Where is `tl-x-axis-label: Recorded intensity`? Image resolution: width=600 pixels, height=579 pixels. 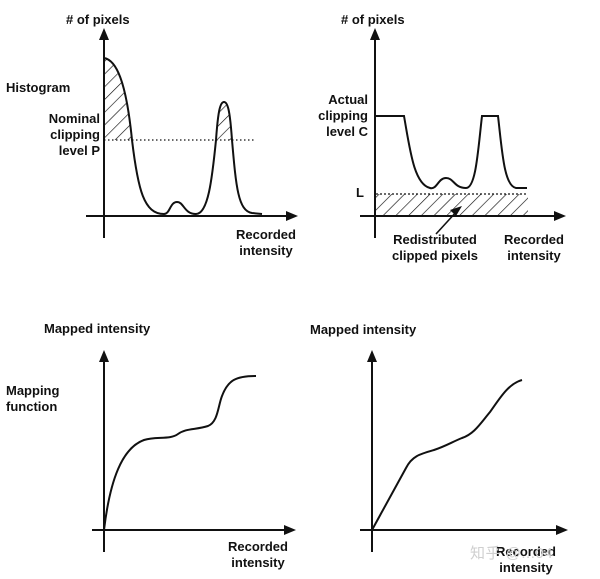
tl-x-axis-label: Recorded intensity is located at coordinates (266, 242).